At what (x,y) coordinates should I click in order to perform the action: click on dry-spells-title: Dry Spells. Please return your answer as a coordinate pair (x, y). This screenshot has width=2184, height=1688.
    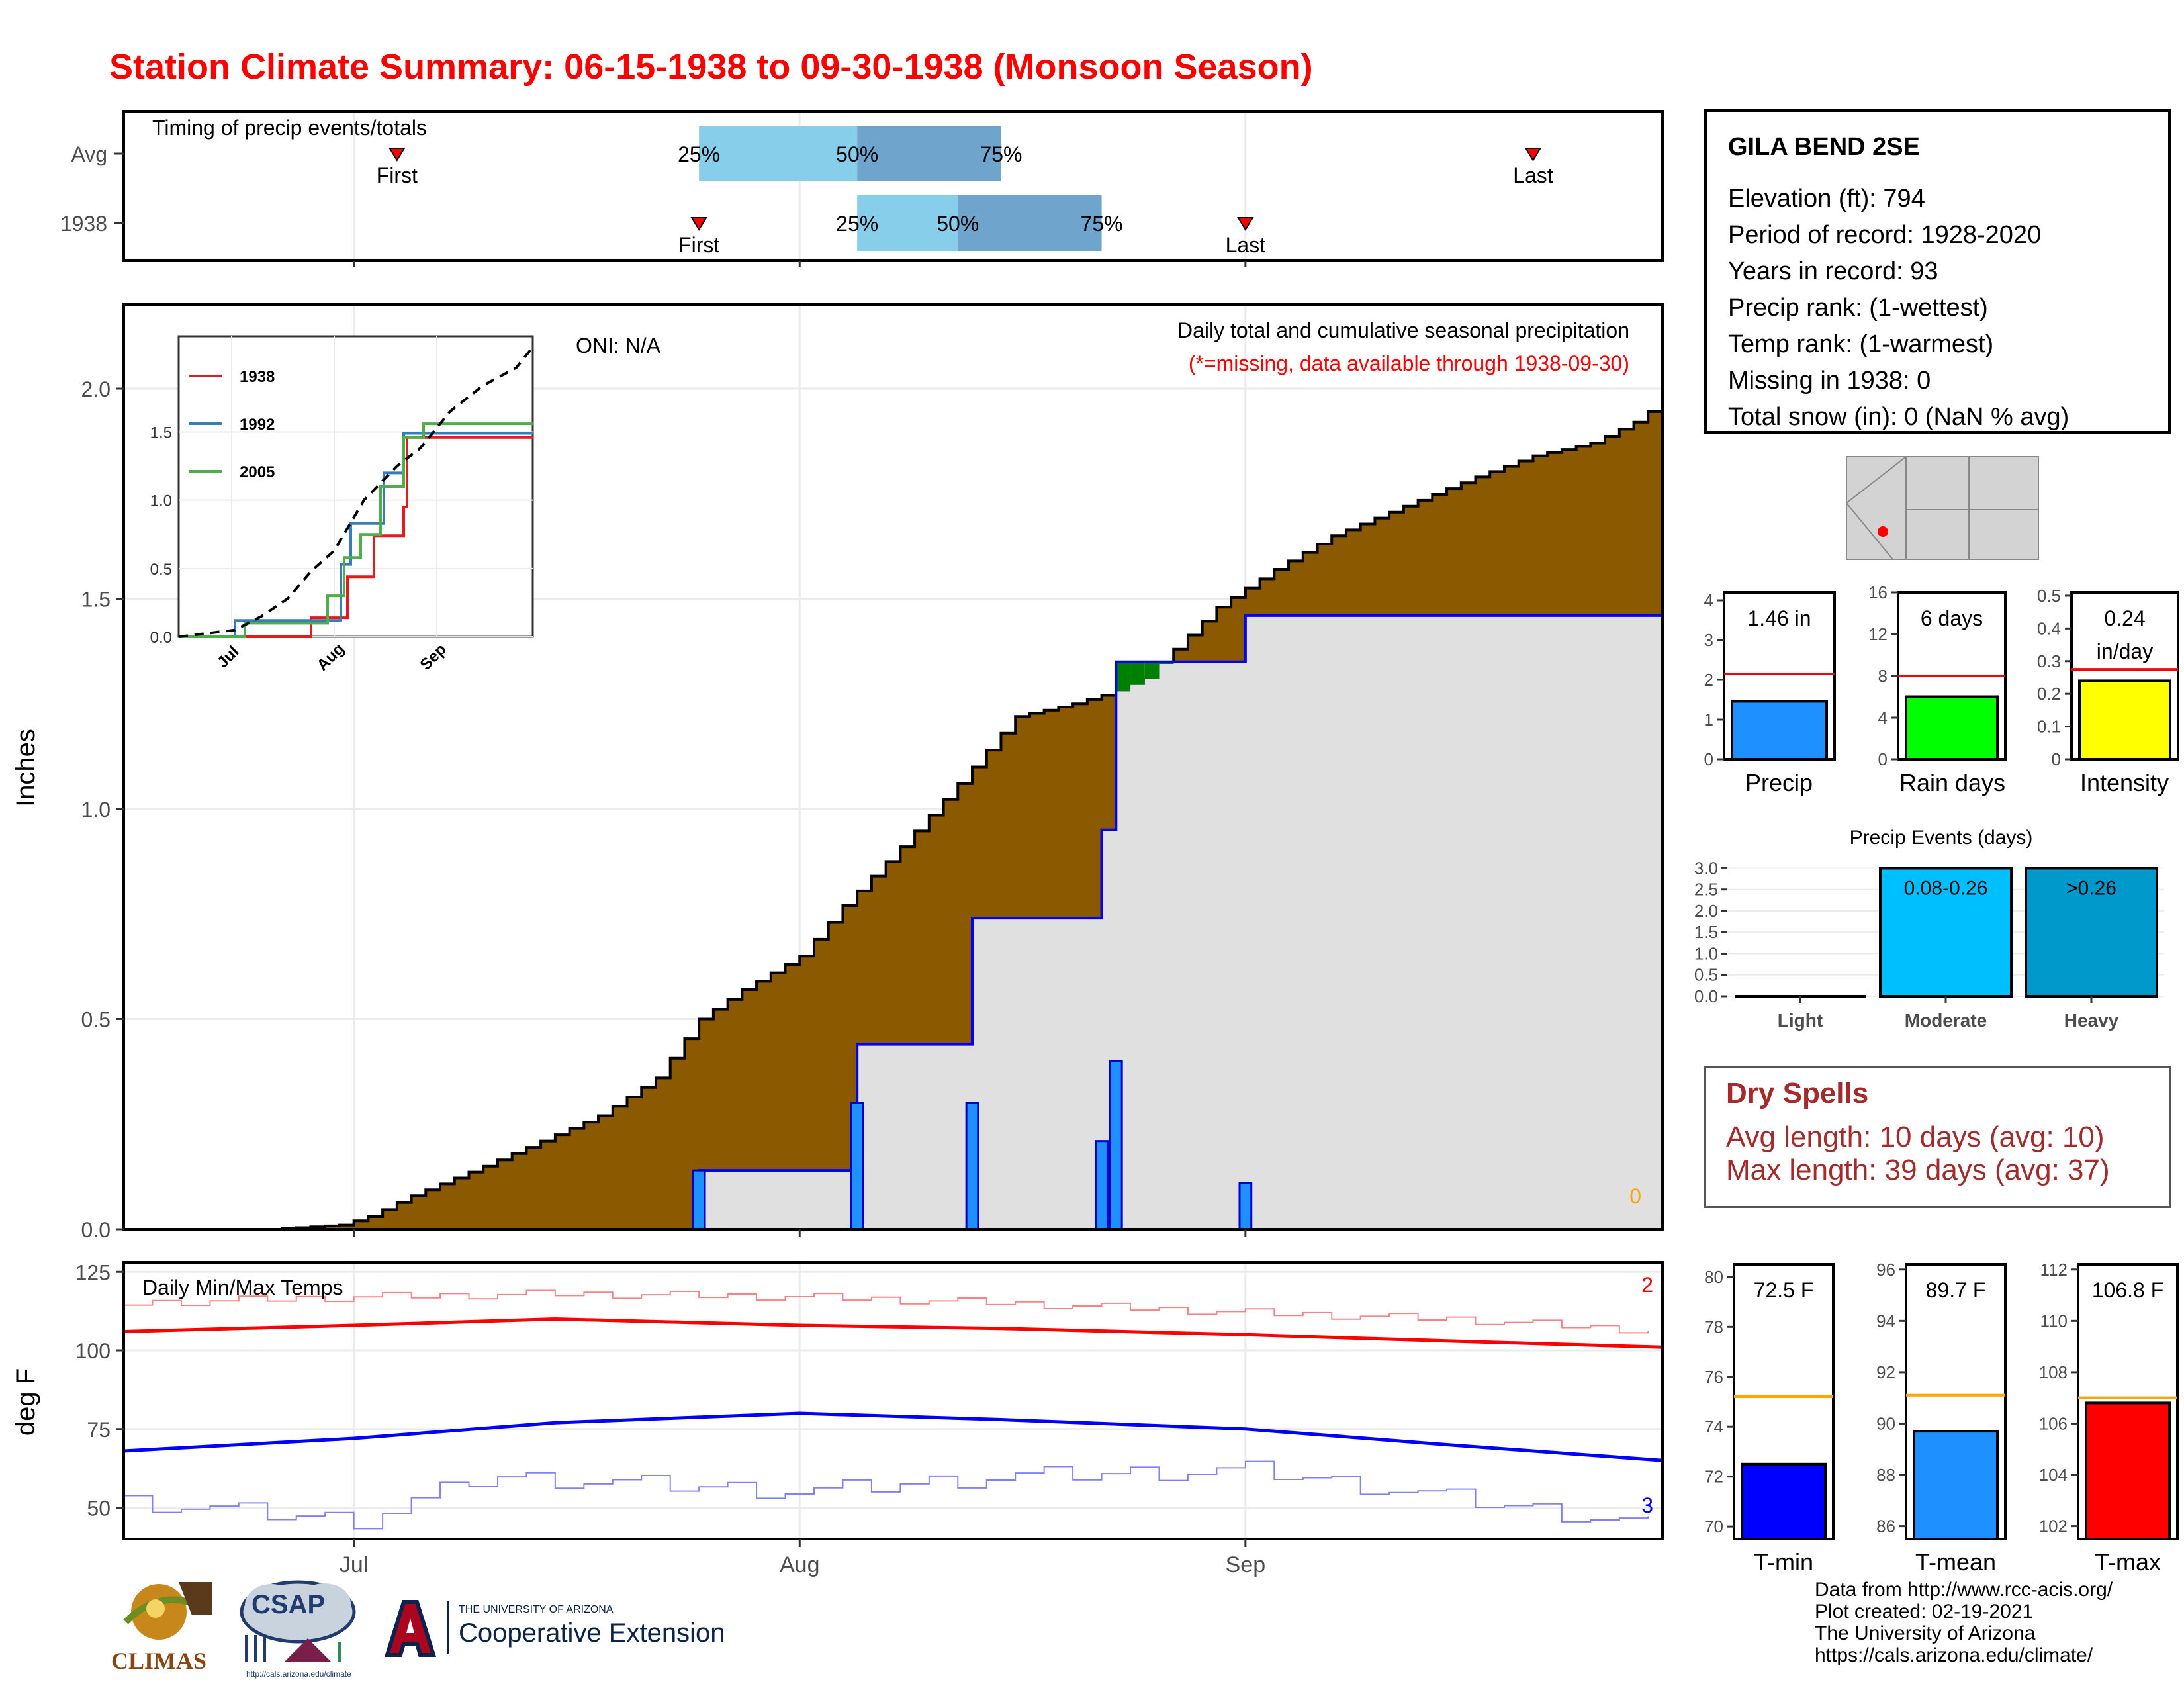
    Looking at the image, I should click on (1797, 1093).